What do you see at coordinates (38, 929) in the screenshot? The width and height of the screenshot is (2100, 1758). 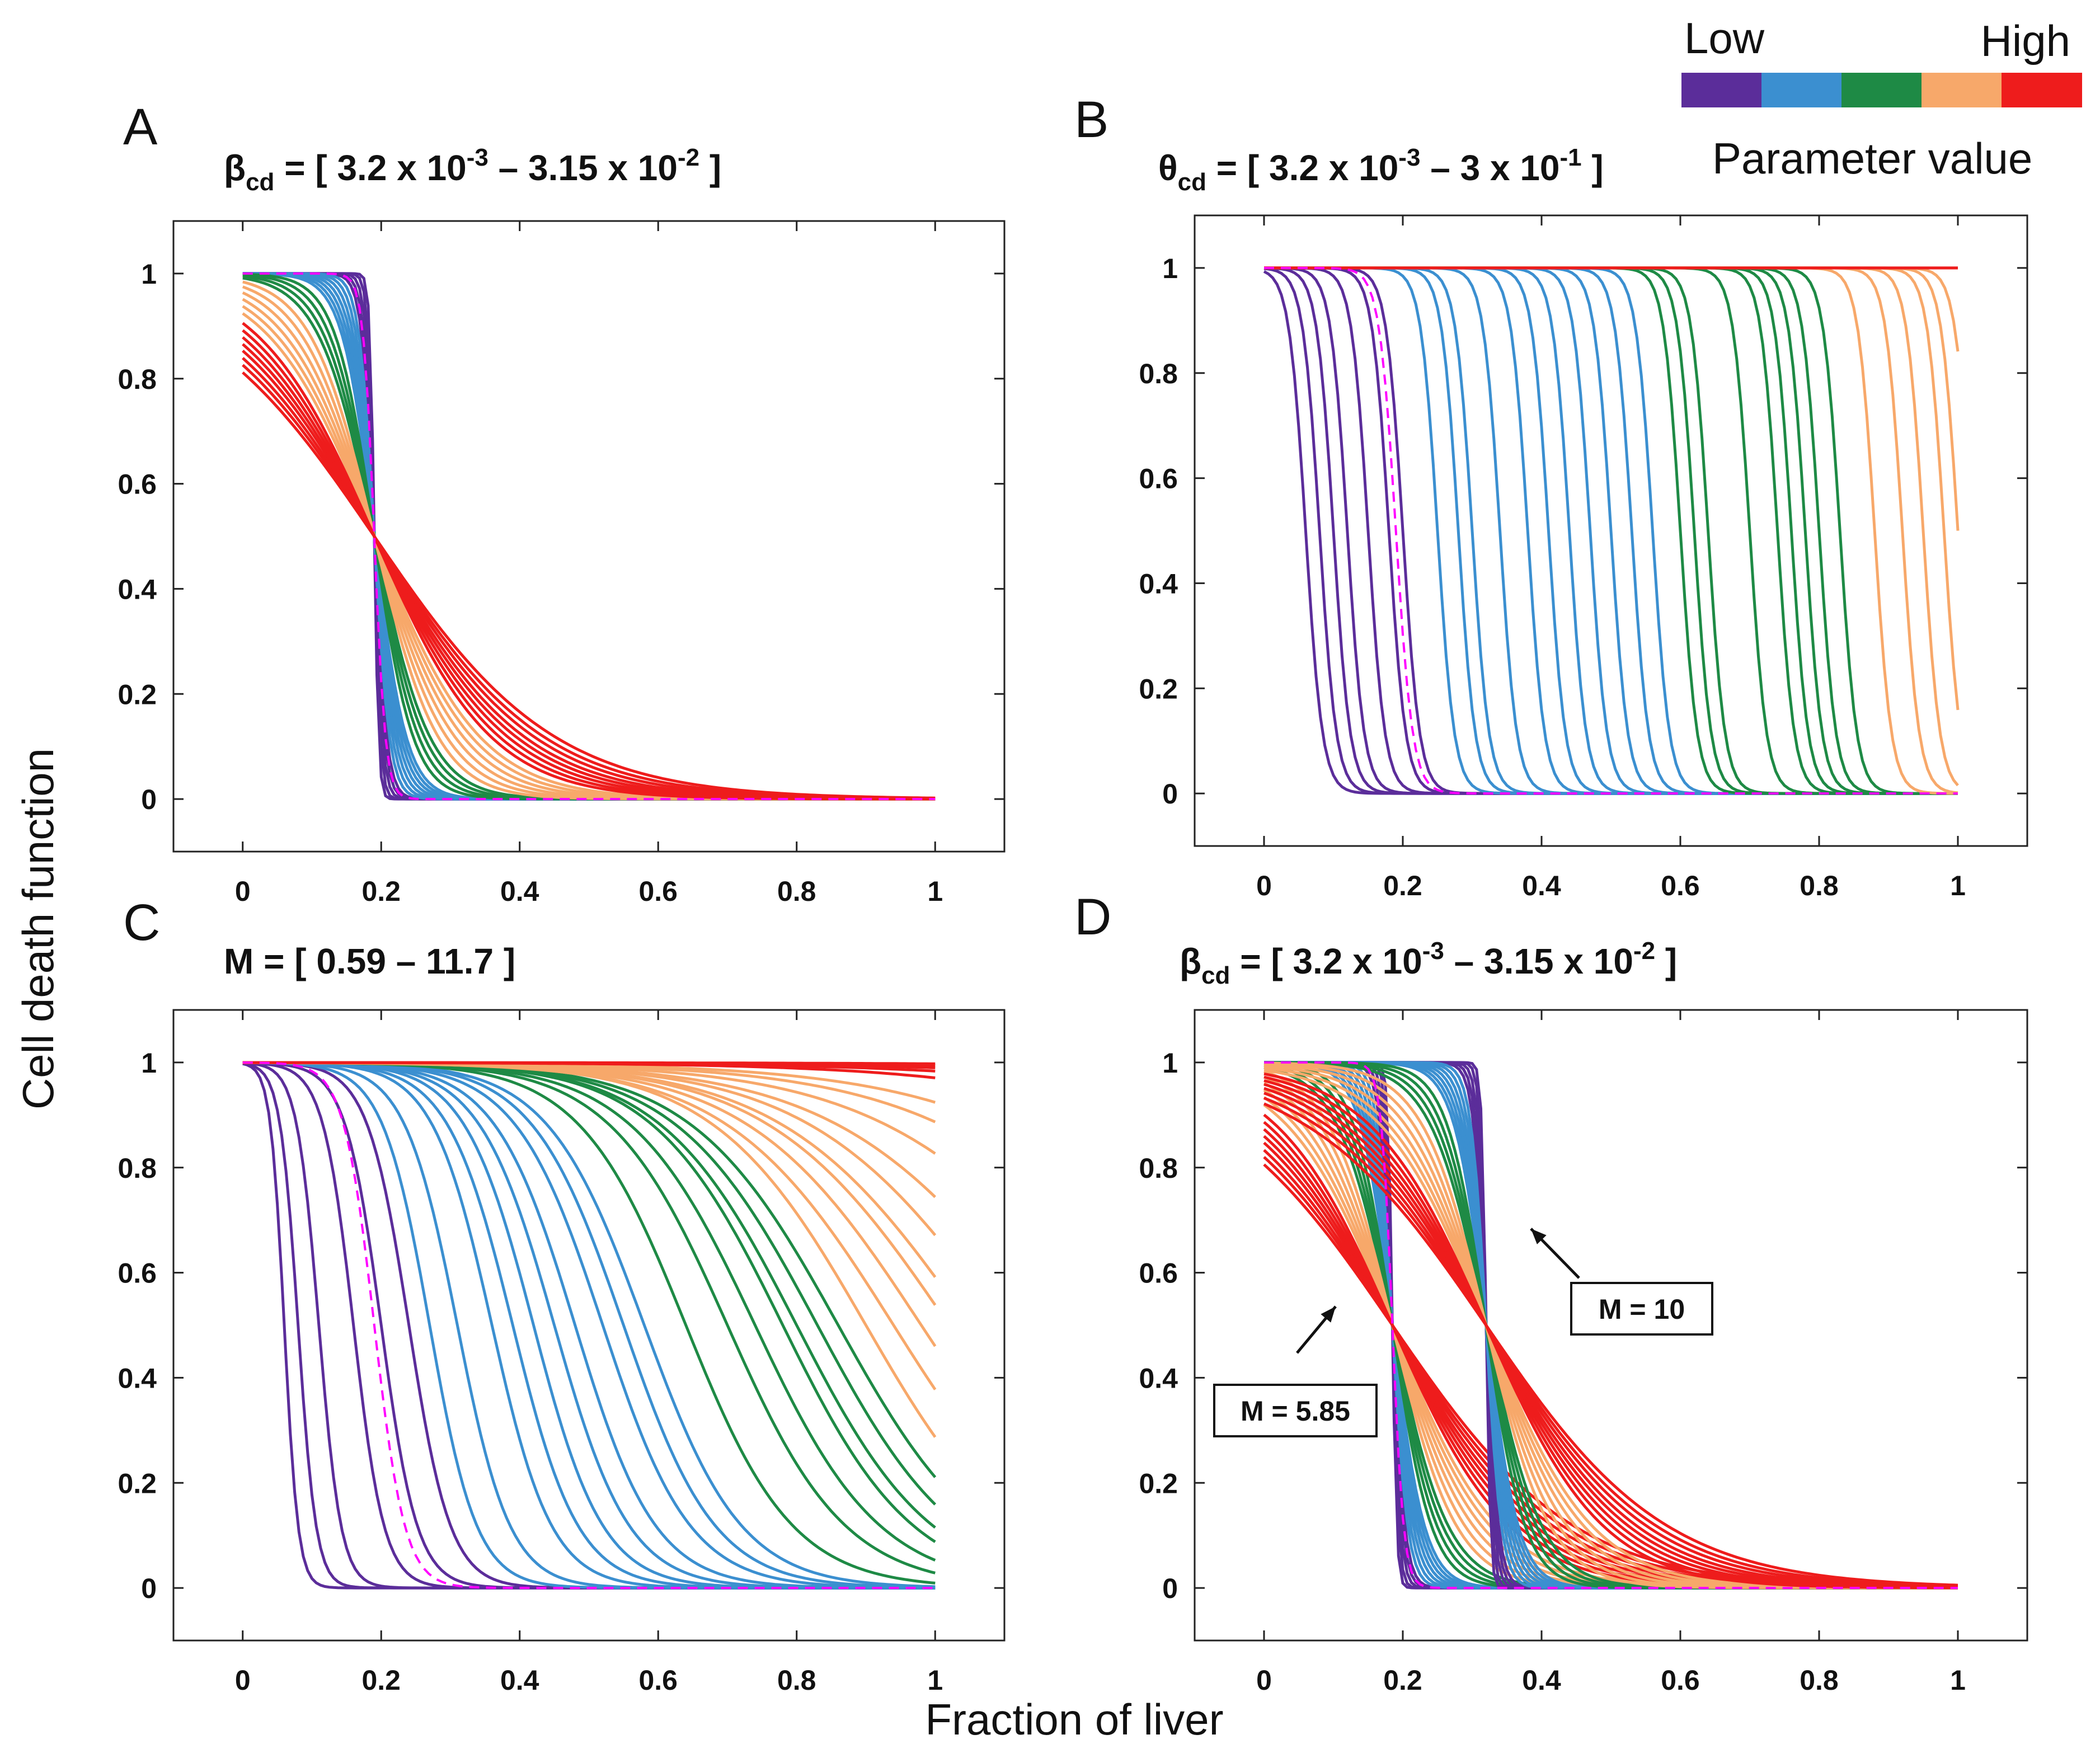 I see `y-axis-label: Cell death function` at bounding box center [38, 929].